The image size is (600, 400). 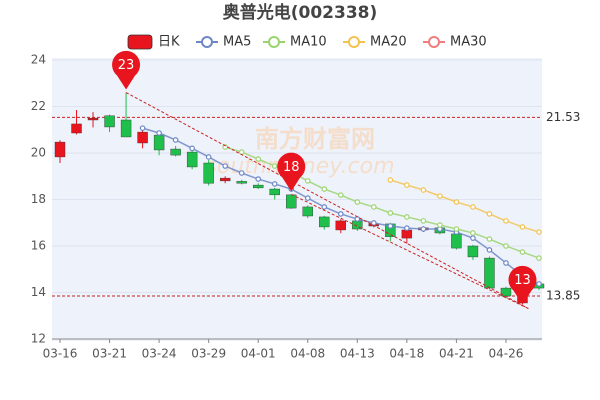 I want to click on legend-label: MA20, so click(x=388, y=42).